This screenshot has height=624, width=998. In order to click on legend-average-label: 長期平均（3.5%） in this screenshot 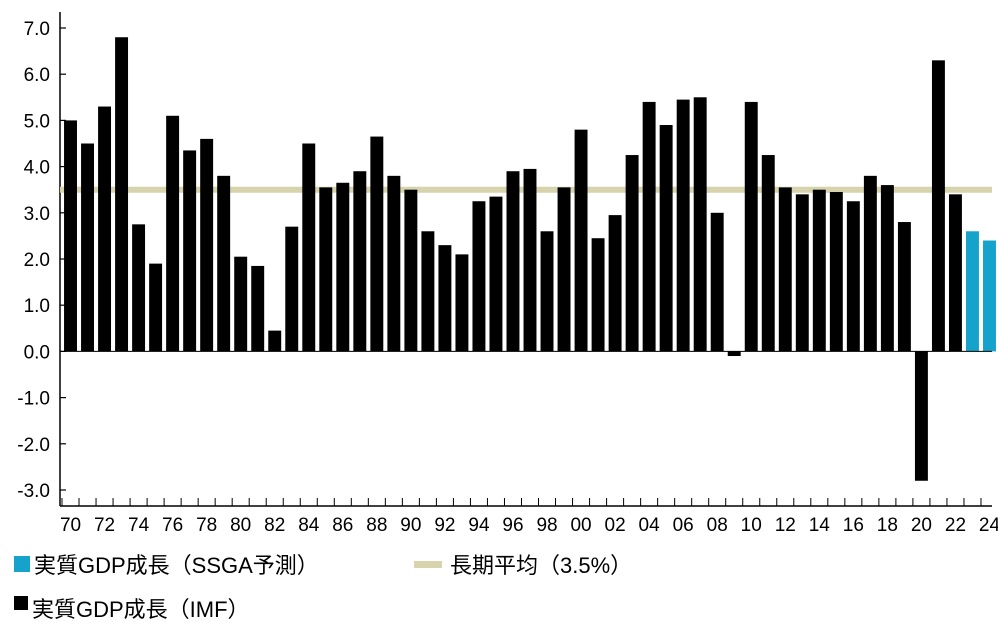, I will do `click(541, 565)`.